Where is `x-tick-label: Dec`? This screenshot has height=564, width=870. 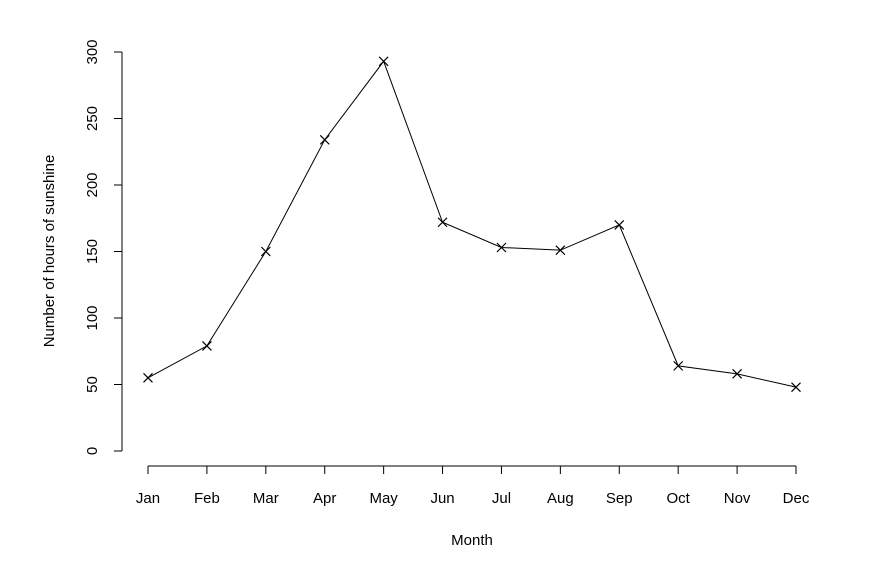
x-tick-label: Dec is located at coordinates (796, 498).